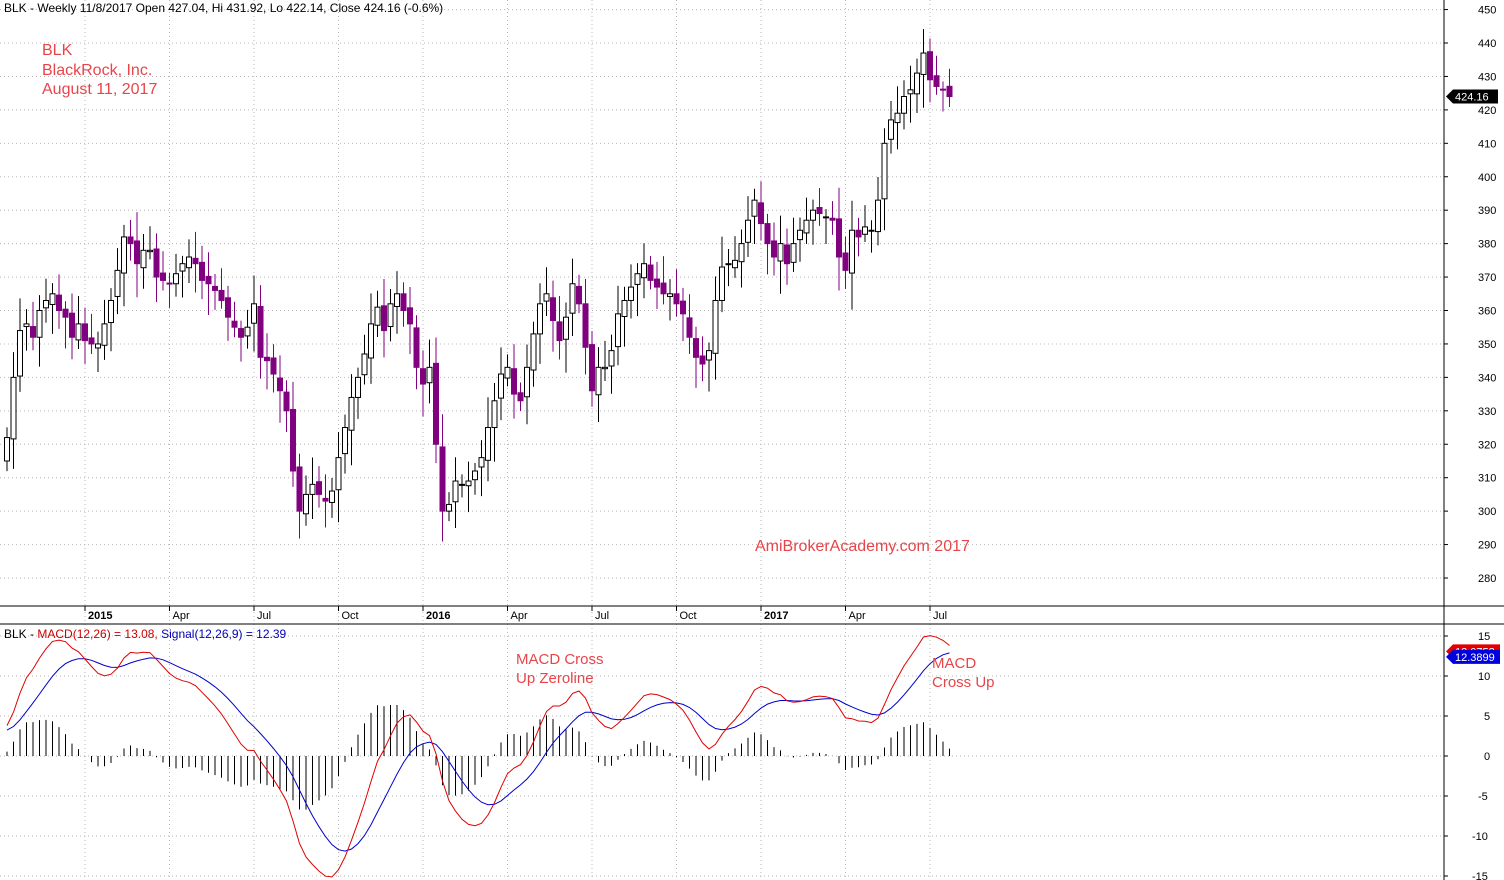 This screenshot has width=1504, height=880. What do you see at coordinates (1487, 11) in the screenshot?
I see `price-tick-label: 450` at bounding box center [1487, 11].